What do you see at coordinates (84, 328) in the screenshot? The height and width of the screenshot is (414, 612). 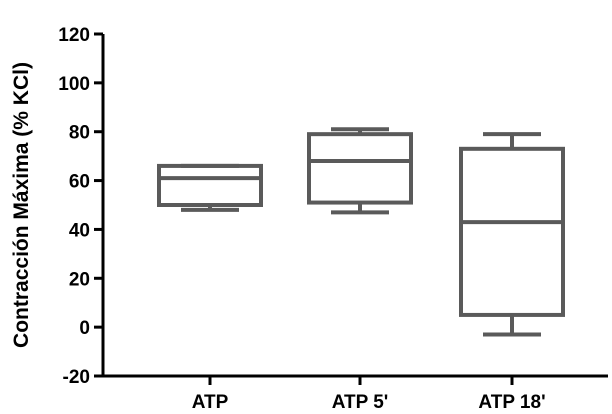 I see `y-tick-label: 0` at bounding box center [84, 328].